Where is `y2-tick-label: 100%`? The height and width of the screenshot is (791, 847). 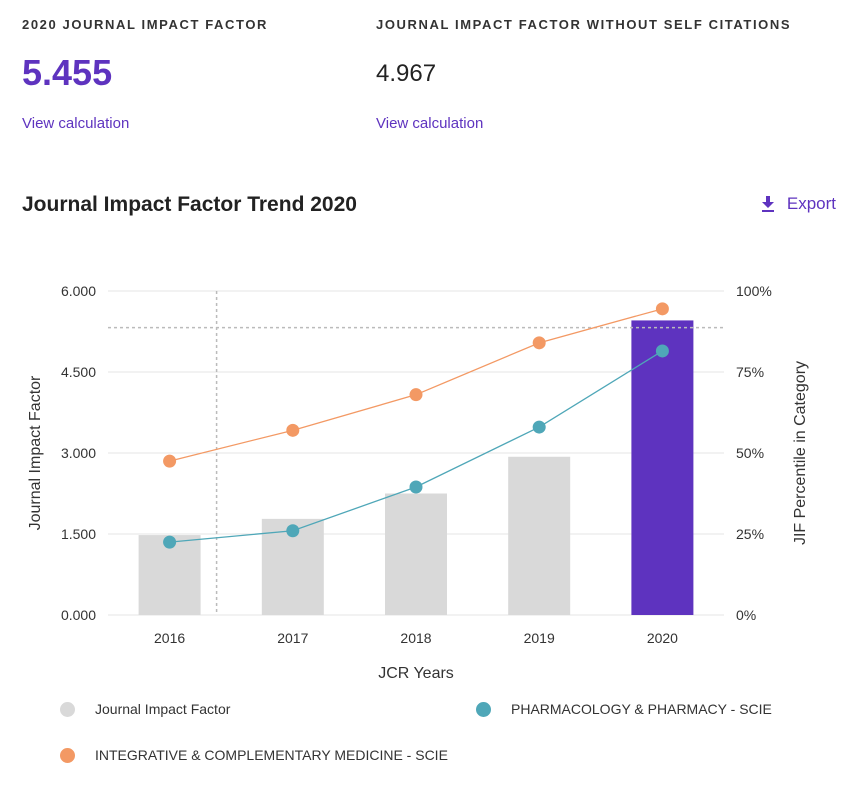
y2-tick-label: 100% is located at coordinates (754, 291).